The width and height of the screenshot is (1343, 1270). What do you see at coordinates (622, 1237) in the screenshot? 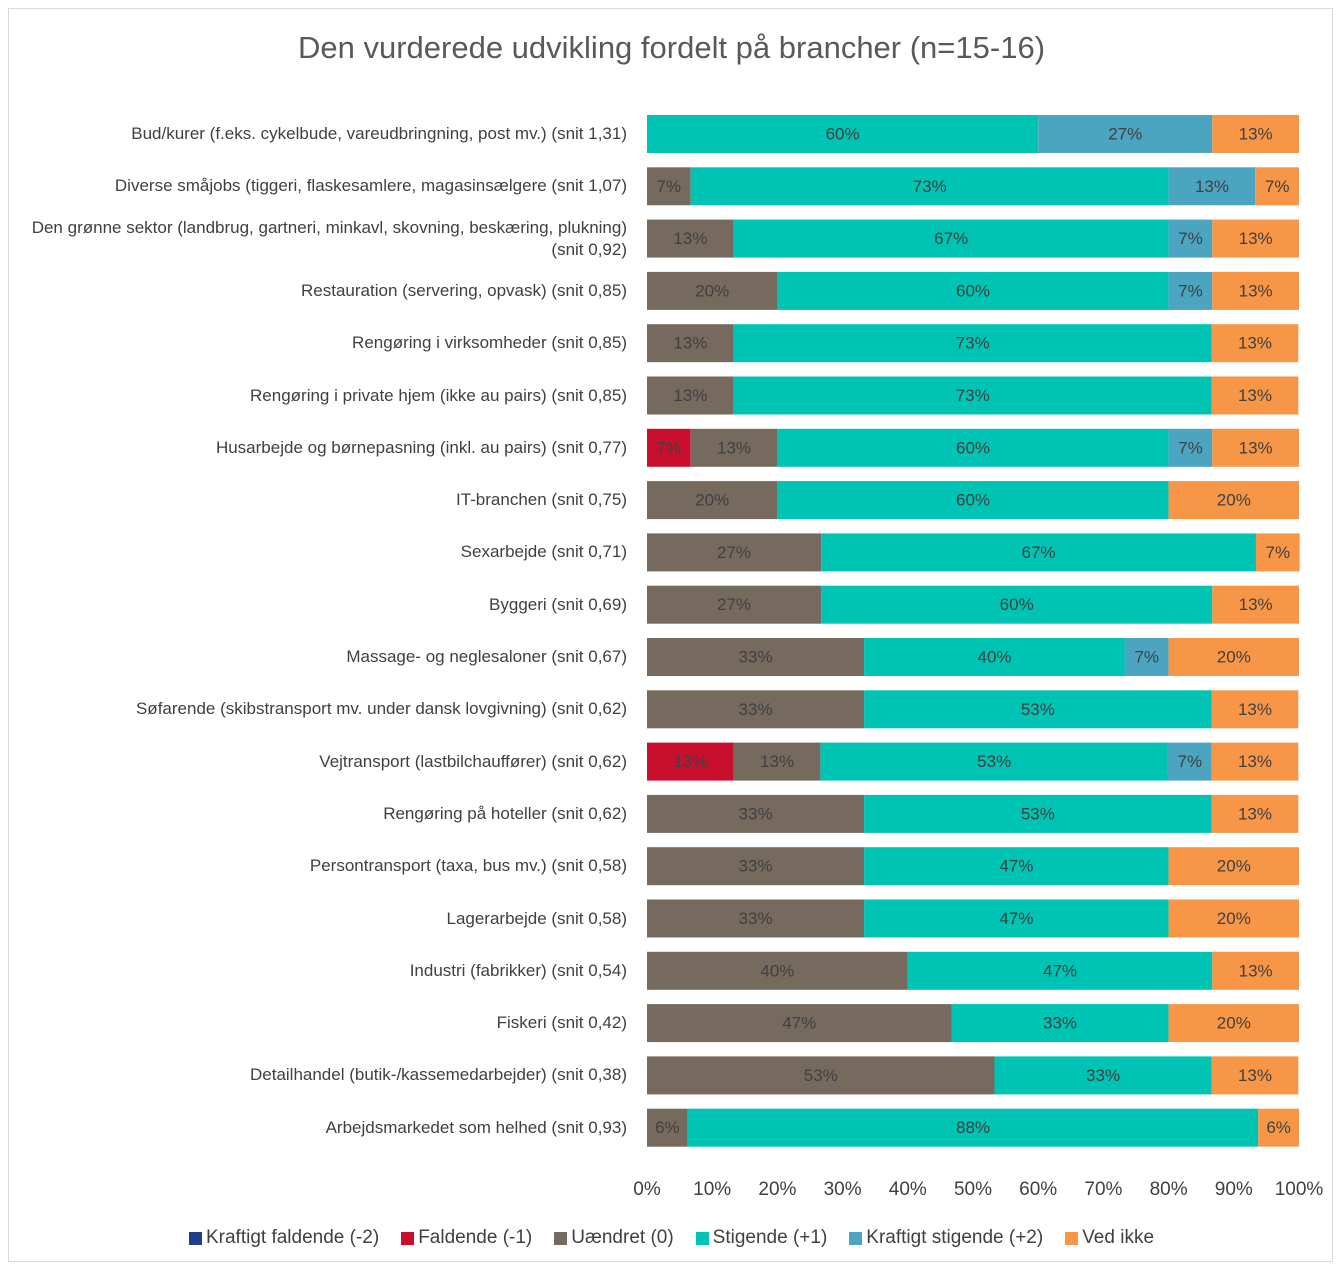
I see `legend-label: Uændret (0)` at bounding box center [622, 1237].